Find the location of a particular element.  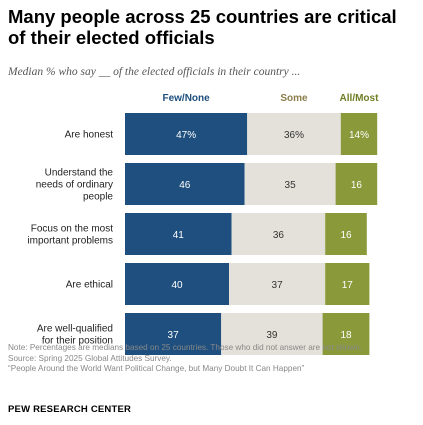

pew-logo-text: PEW RESEARCH CENTER is located at coordinates (70, 409).